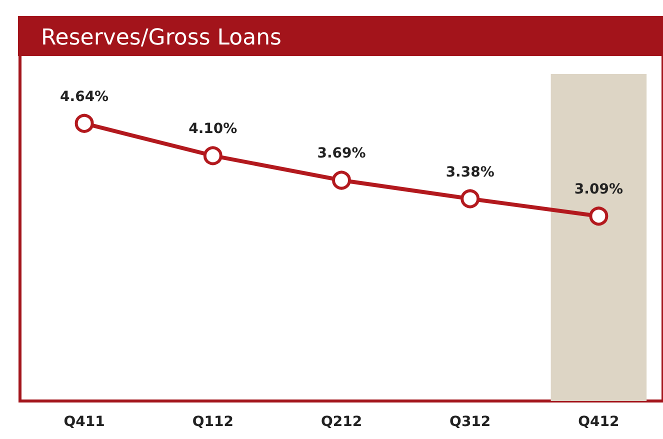 Image resolution: width=663 pixels, height=439 pixels. What do you see at coordinates (341, 154) in the screenshot?
I see `data-label: 3.69%` at bounding box center [341, 154].